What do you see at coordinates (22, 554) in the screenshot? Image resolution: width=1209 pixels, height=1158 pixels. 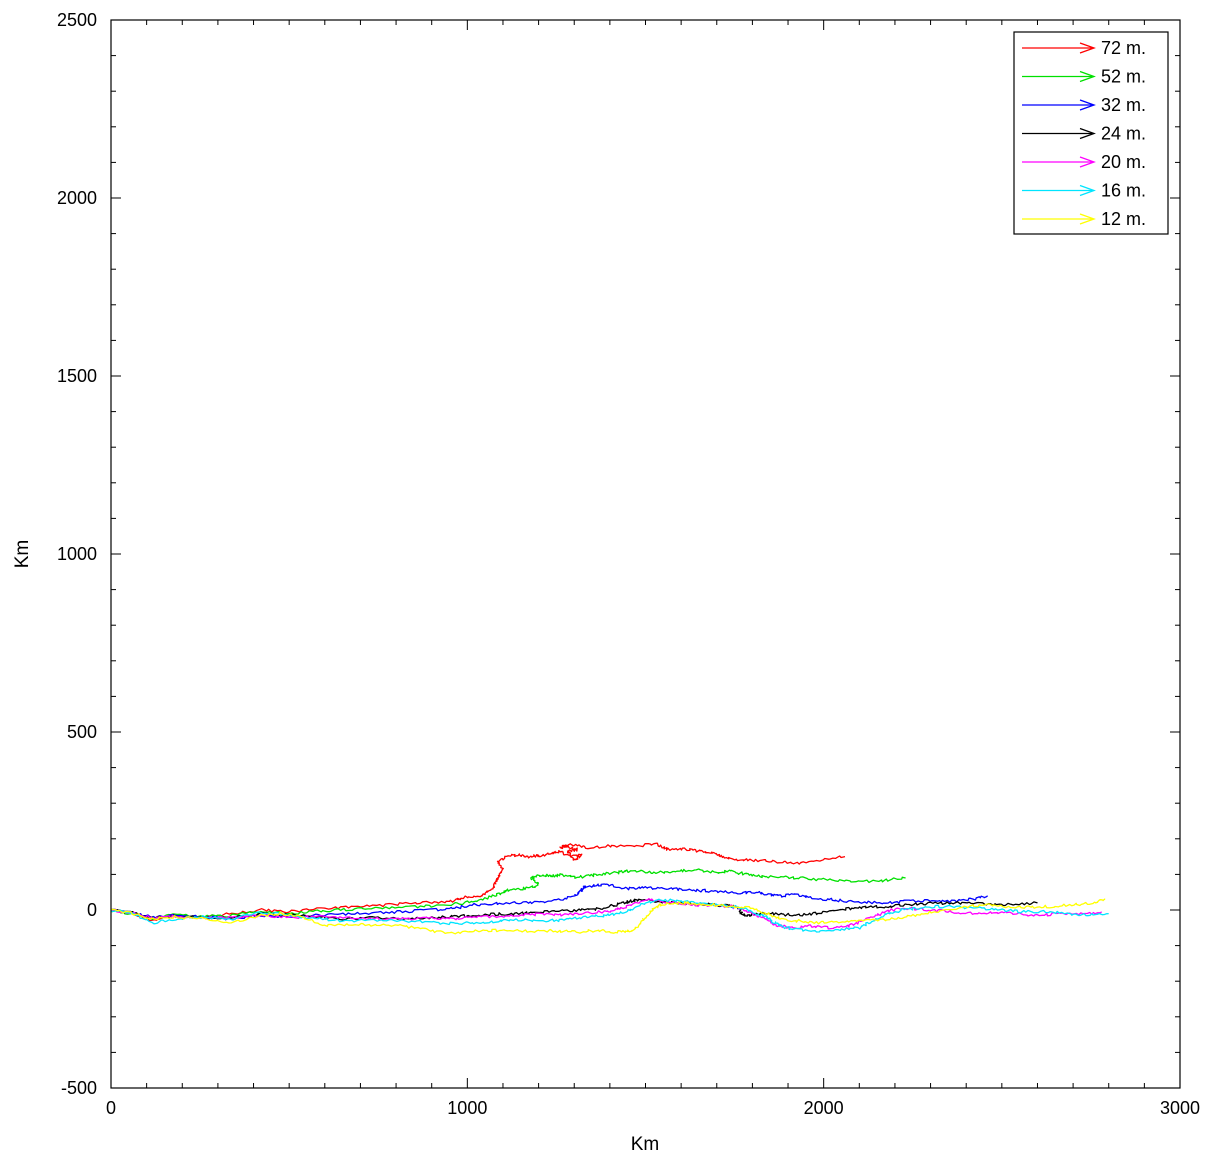 I see `y-axis-title: Km` at bounding box center [22, 554].